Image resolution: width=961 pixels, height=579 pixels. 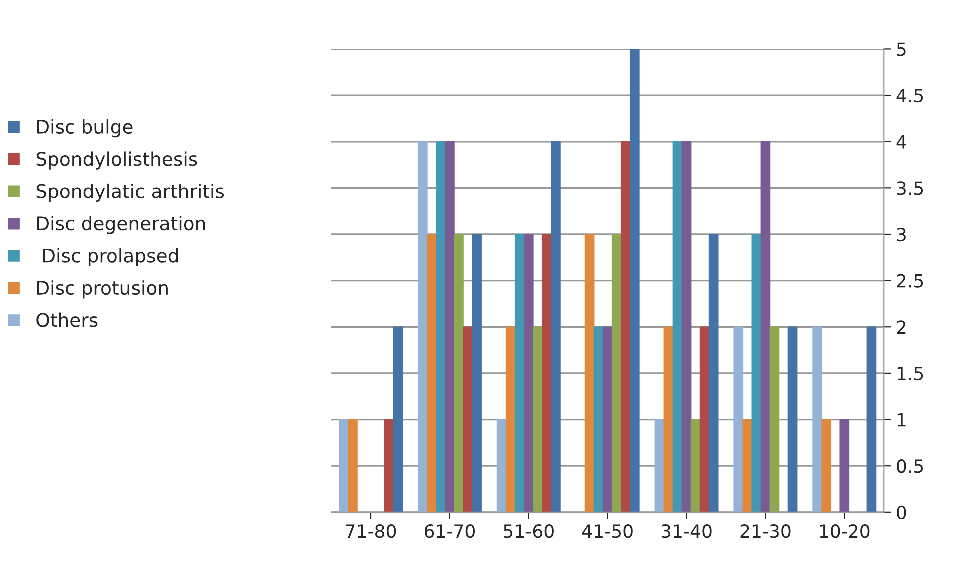 What do you see at coordinates (901, 49) in the screenshot?
I see `y-tick-label: 5` at bounding box center [901, 49].